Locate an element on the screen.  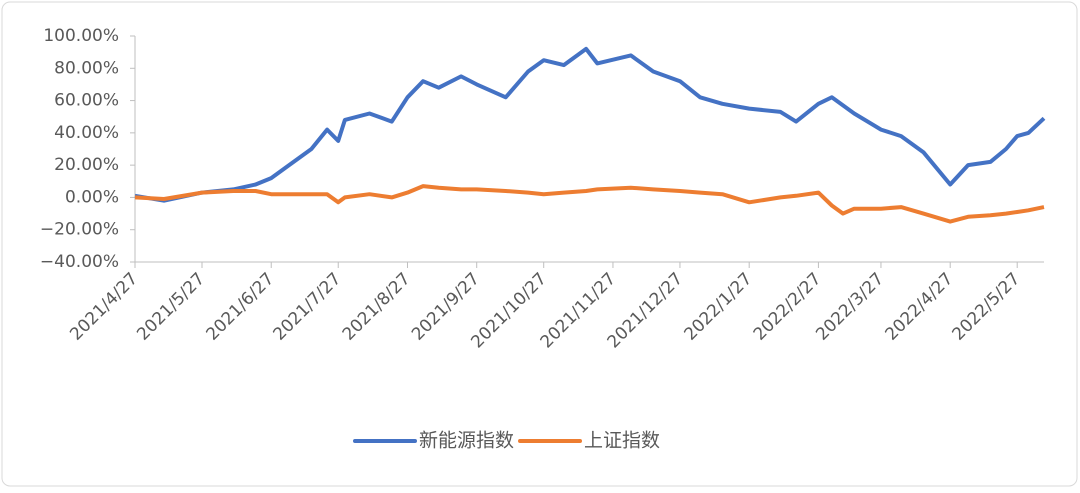
y-tick-label: 100.00% is located at coordinates (81, 36).